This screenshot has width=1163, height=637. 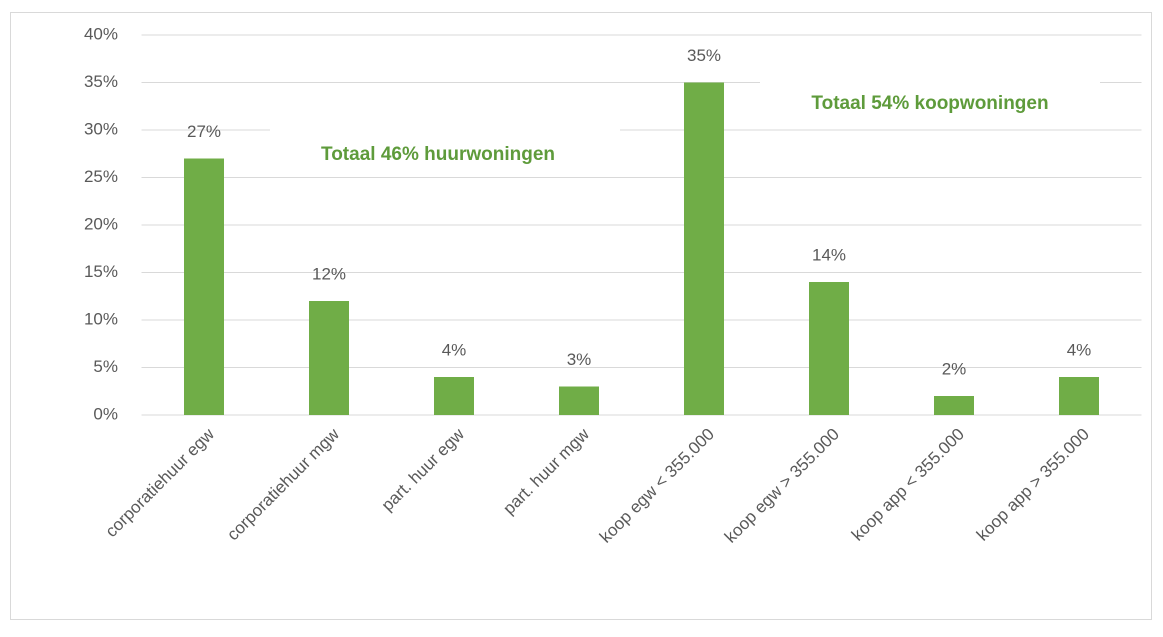 What do you see at coordinates (704, 55) in the screenshot?
I see `value-label: 35%` at bounding box center [704, 55].